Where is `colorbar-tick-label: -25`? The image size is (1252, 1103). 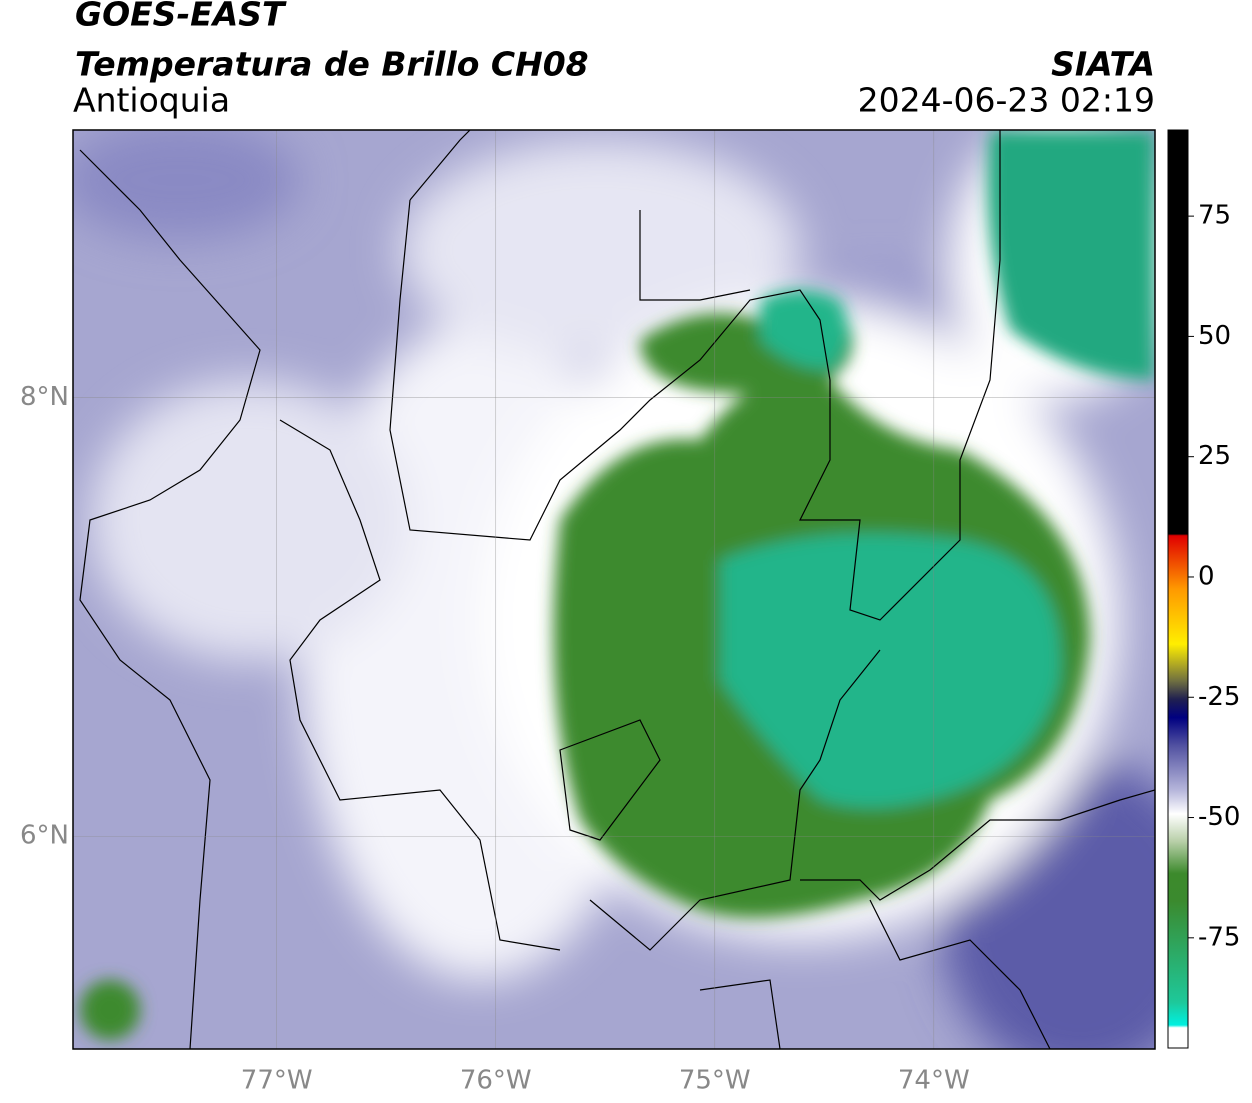 colorbar-tick-label: -25 is located at coordinates (1219, 697).